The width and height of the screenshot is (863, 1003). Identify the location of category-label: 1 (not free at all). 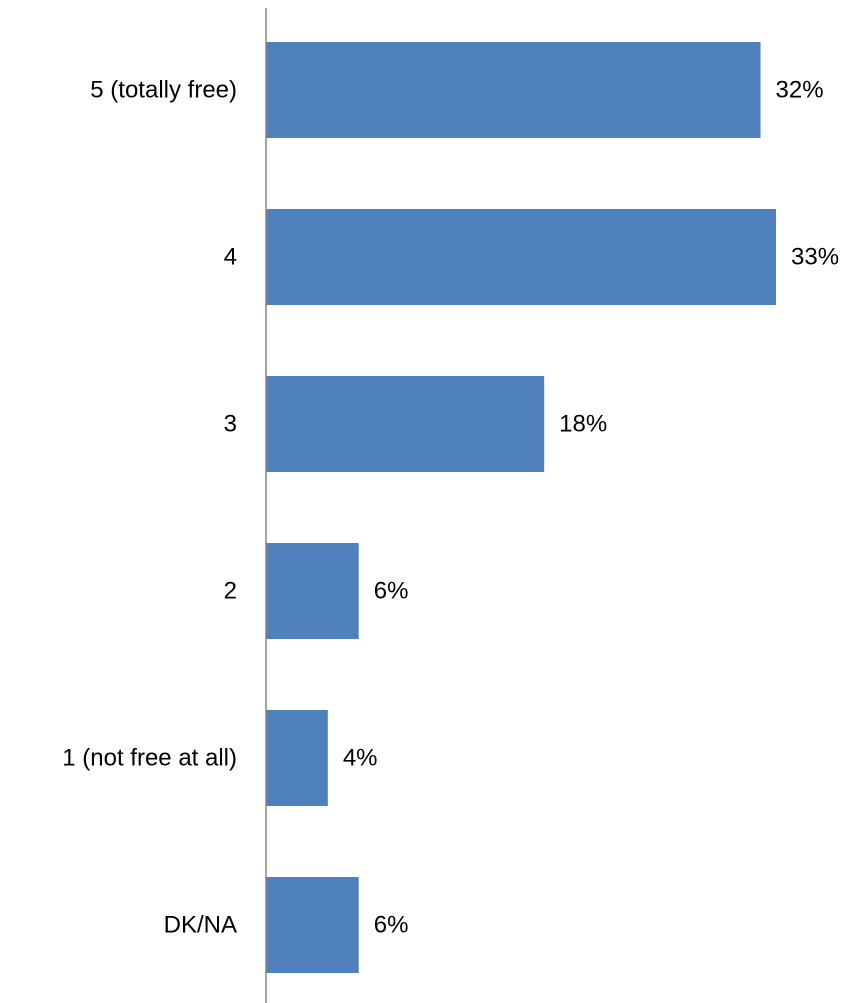
(149, 758).